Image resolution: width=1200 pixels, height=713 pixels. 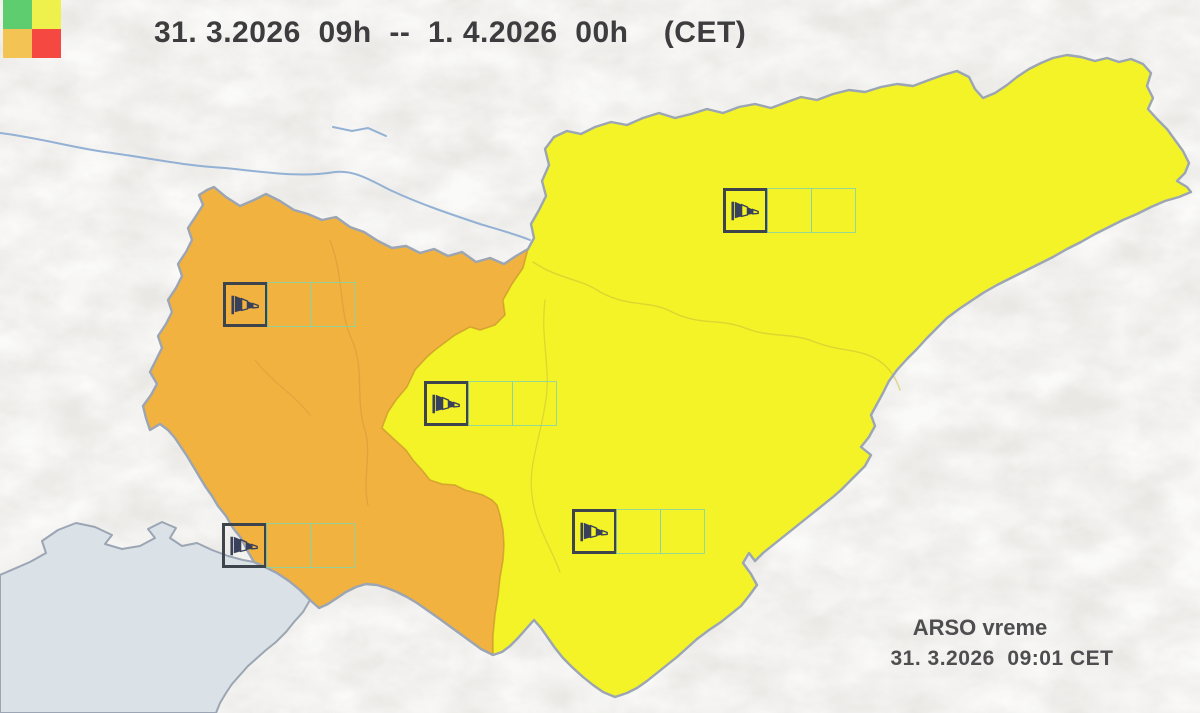 I want to click on validity-period-title: 31. 3.2026 09h -- 1. 4.2026 00h (CET), so click(x=450, y=32).